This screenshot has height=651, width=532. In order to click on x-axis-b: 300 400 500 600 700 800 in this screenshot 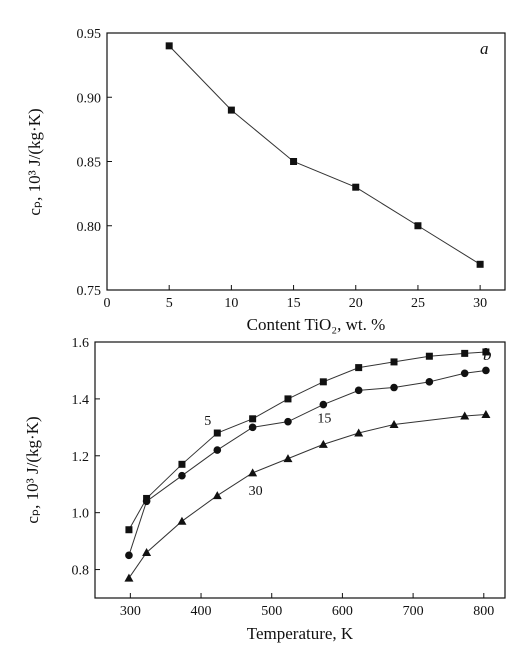, I will do `click(307, 606)`.